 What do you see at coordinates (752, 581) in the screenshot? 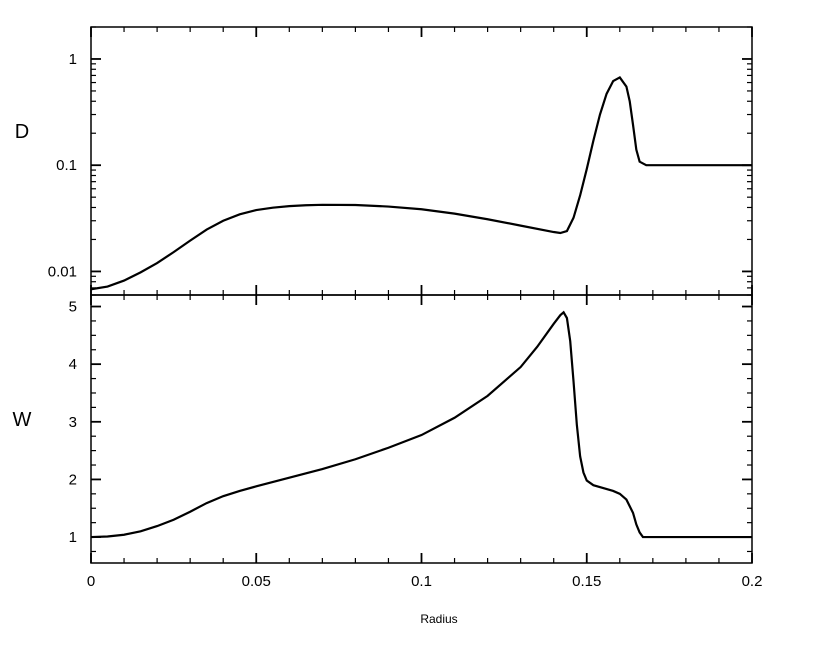
I see `x-tick-label: 0.2` at bounding box center [752, 581].